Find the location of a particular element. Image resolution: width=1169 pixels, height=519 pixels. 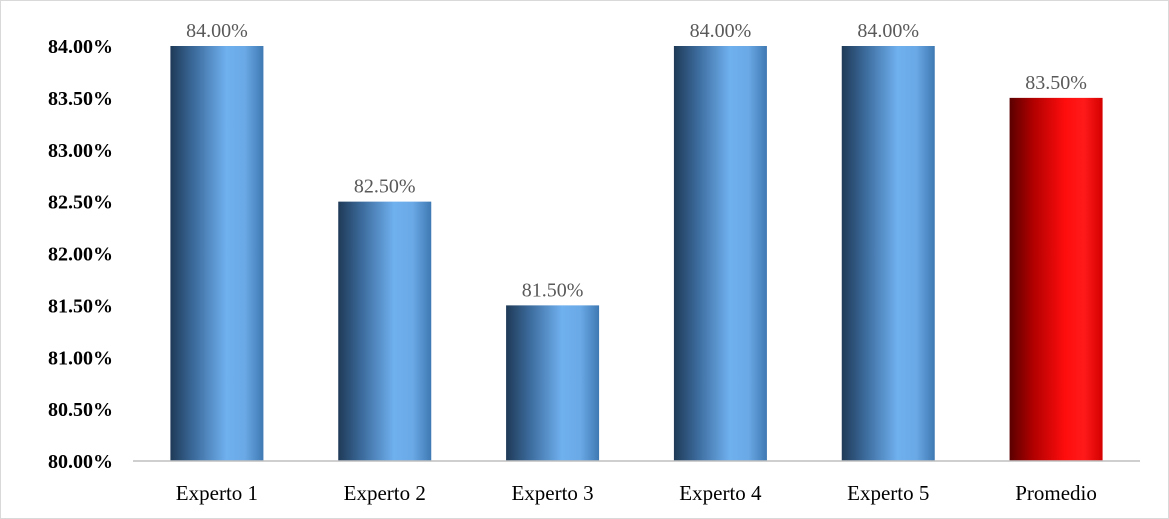

y-tick-label: 80.00% is located at coordinates (80, 462).